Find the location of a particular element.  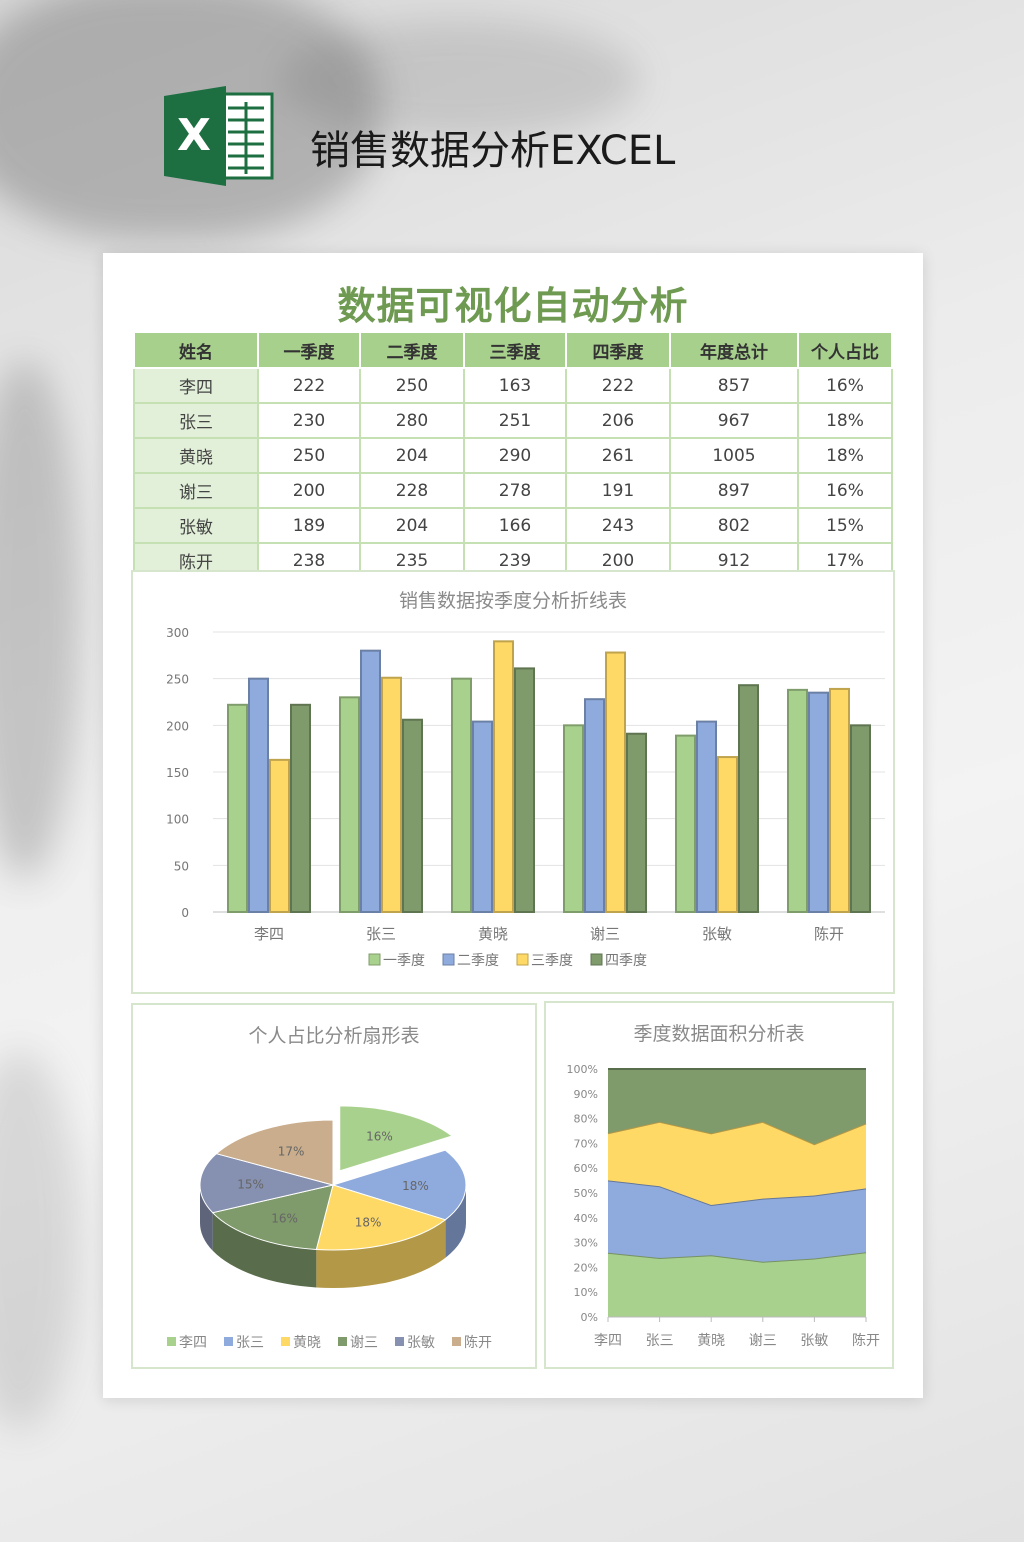

y-tick-label: 30% is located at coordinates (586, 1243).